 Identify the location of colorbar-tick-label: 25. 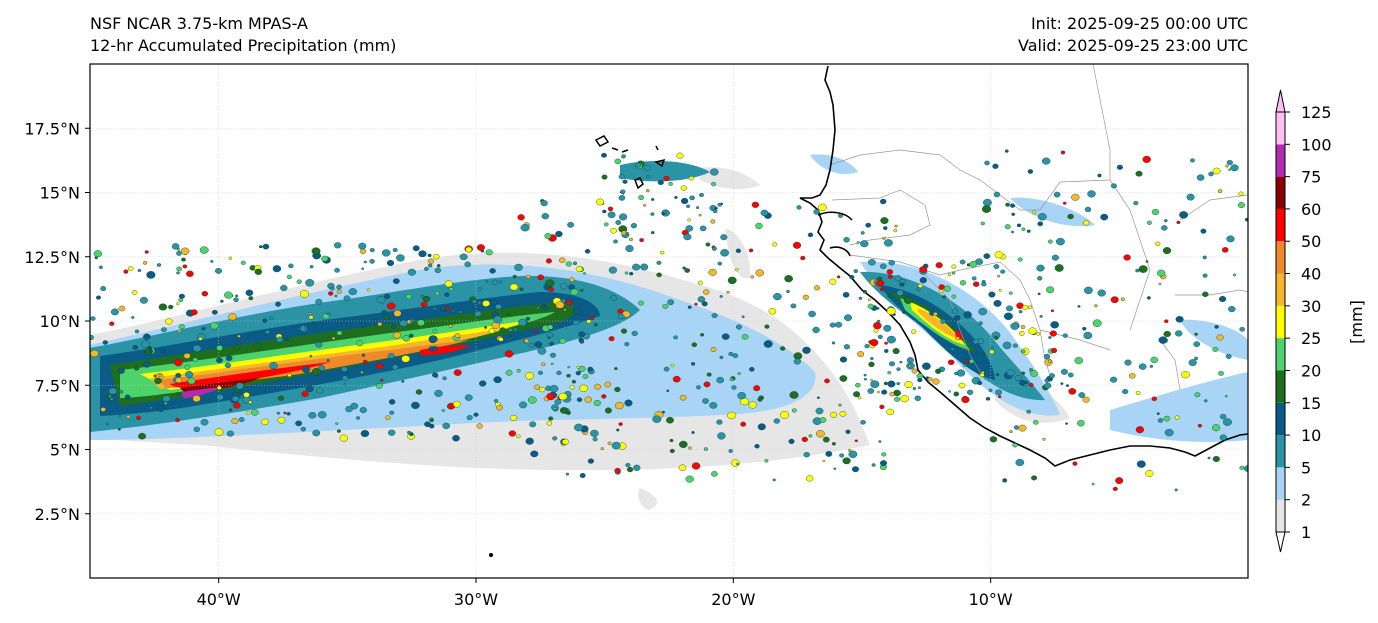
(1311, 338).